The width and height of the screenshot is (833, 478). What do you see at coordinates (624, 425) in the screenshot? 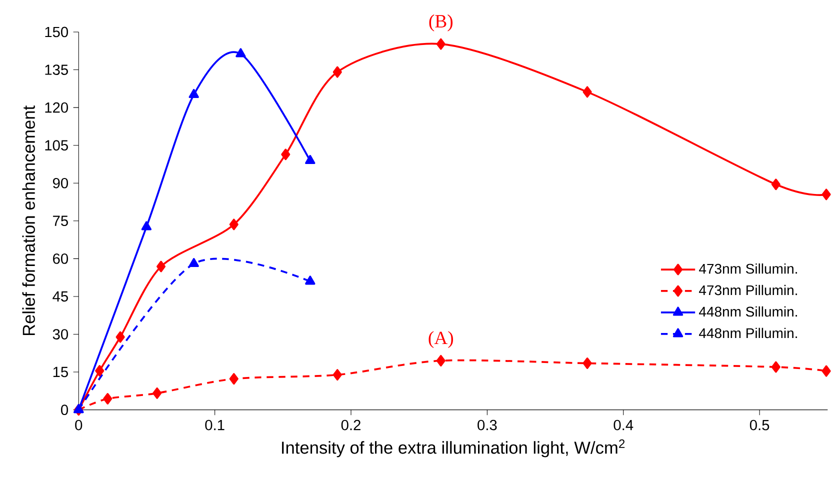
I see `x-tick-label: 0.4` at bounding box center [624, 425].